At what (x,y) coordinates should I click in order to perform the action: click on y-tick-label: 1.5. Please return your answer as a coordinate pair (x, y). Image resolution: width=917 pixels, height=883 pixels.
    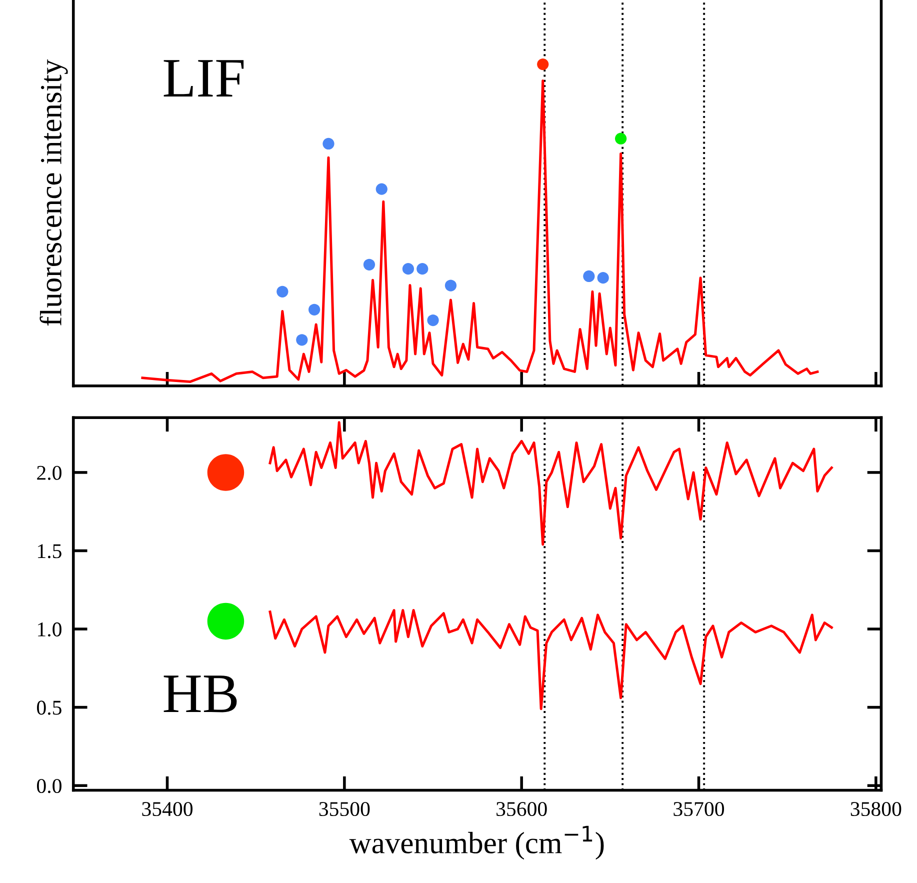
    Looking at the image, I should click on (50, 551).